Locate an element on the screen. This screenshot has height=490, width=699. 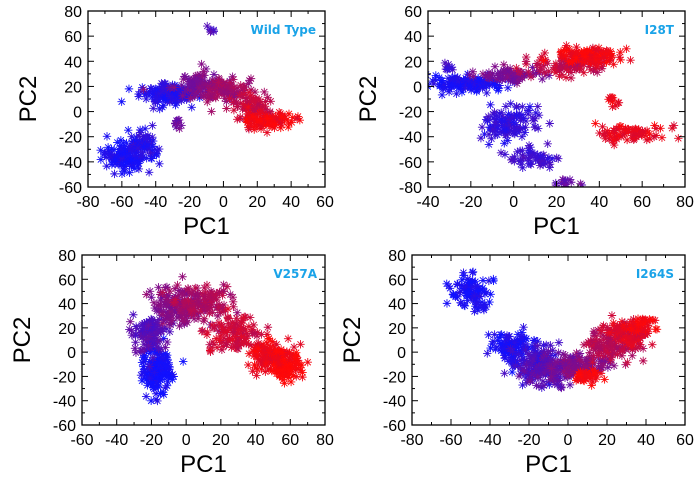
panel-title: V257A is located at coordinates (295, 274).